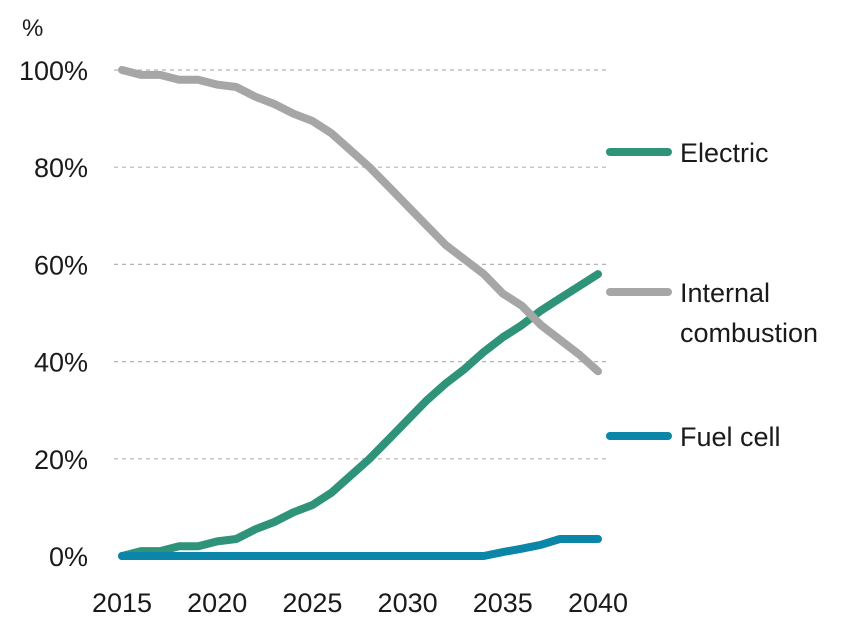  I want to click on series-line-fuel-cell, so click(360, 547).